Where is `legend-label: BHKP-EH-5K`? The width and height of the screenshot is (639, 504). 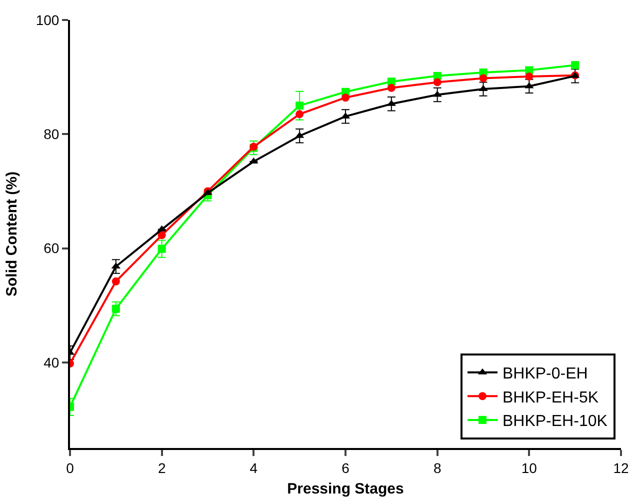
legend-label: BHKP-EH-5K is located at coordinates (550, 397).